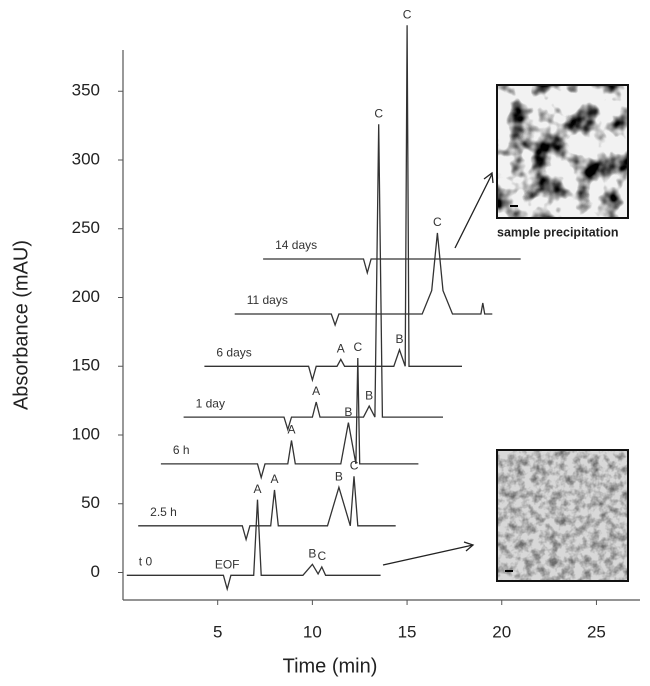 The width and height of the screenshot is (650, 686). I want to click on x-tick-label: 10, so click(312, 631).